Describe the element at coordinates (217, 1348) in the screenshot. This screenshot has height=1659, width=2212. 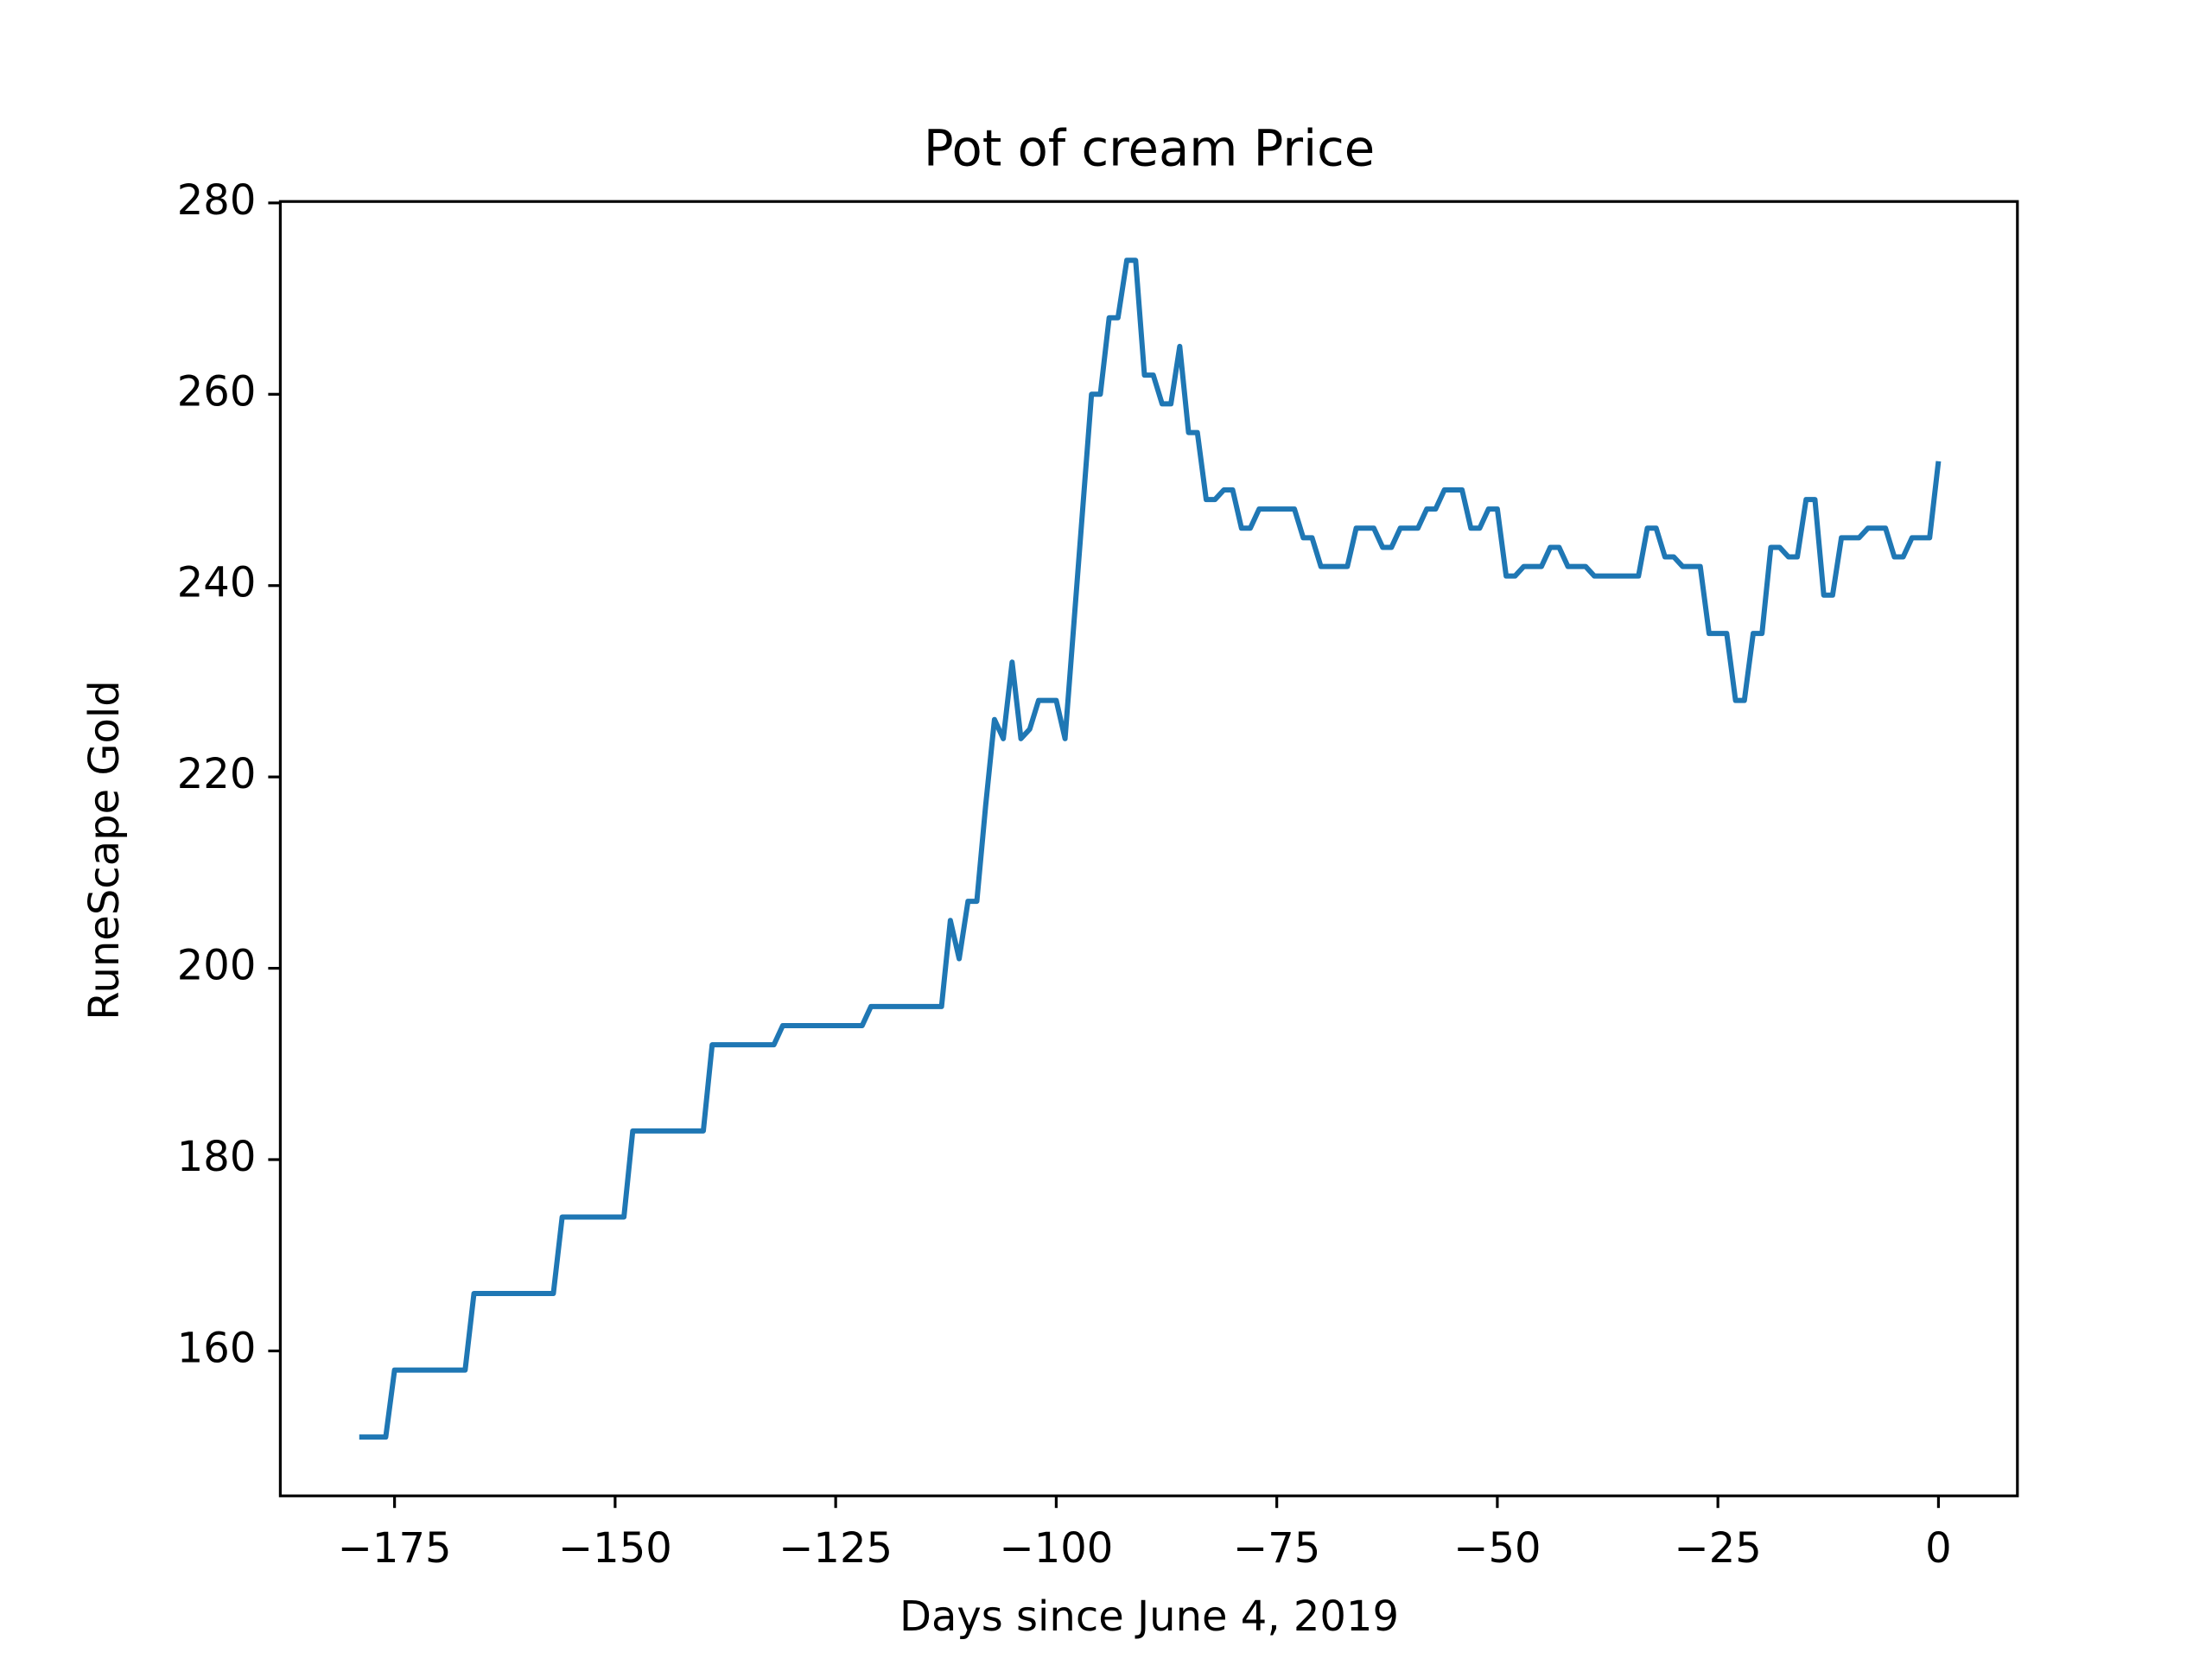
I see `y-tick-label: 160` at that location.